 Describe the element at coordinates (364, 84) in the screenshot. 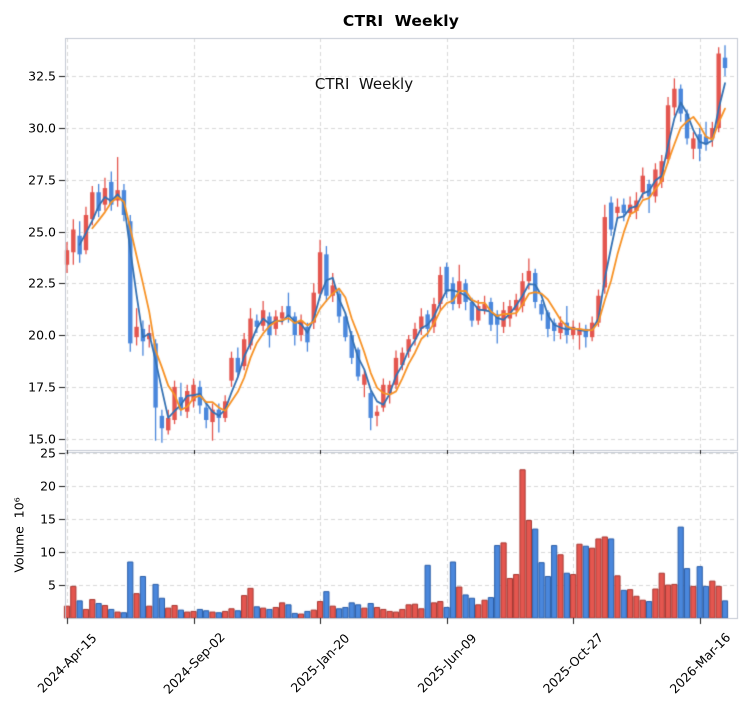

I see `price-panel-annotation: CTRI Weekly` at that location.